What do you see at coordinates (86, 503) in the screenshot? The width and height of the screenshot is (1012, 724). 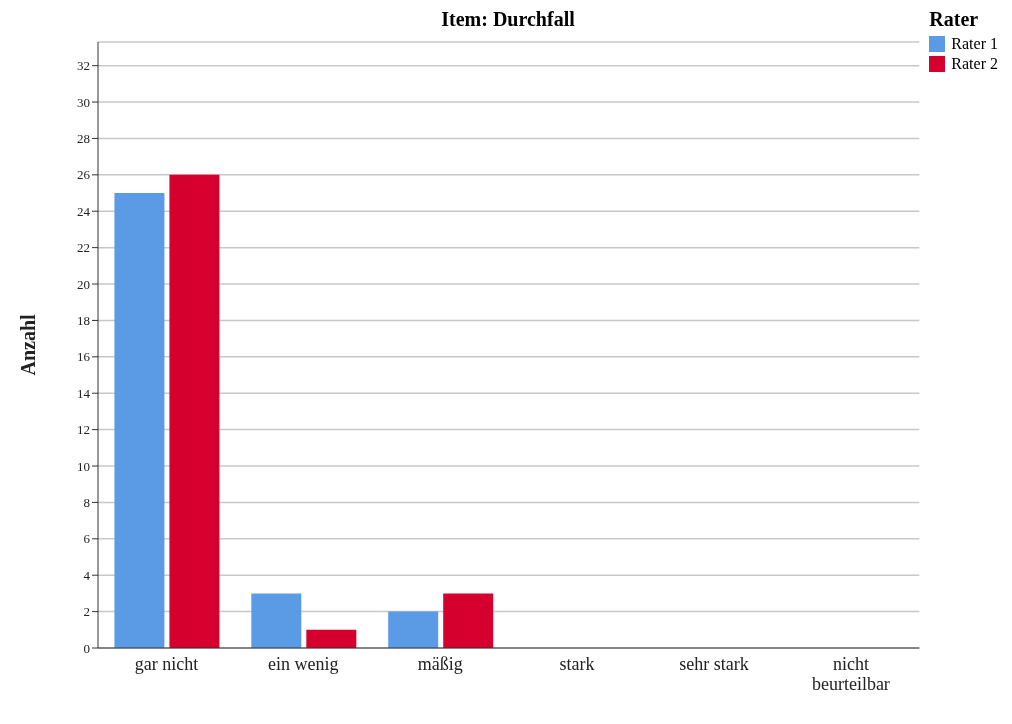 I see `y-tick-label: 8` at bounding box center [86, 503].